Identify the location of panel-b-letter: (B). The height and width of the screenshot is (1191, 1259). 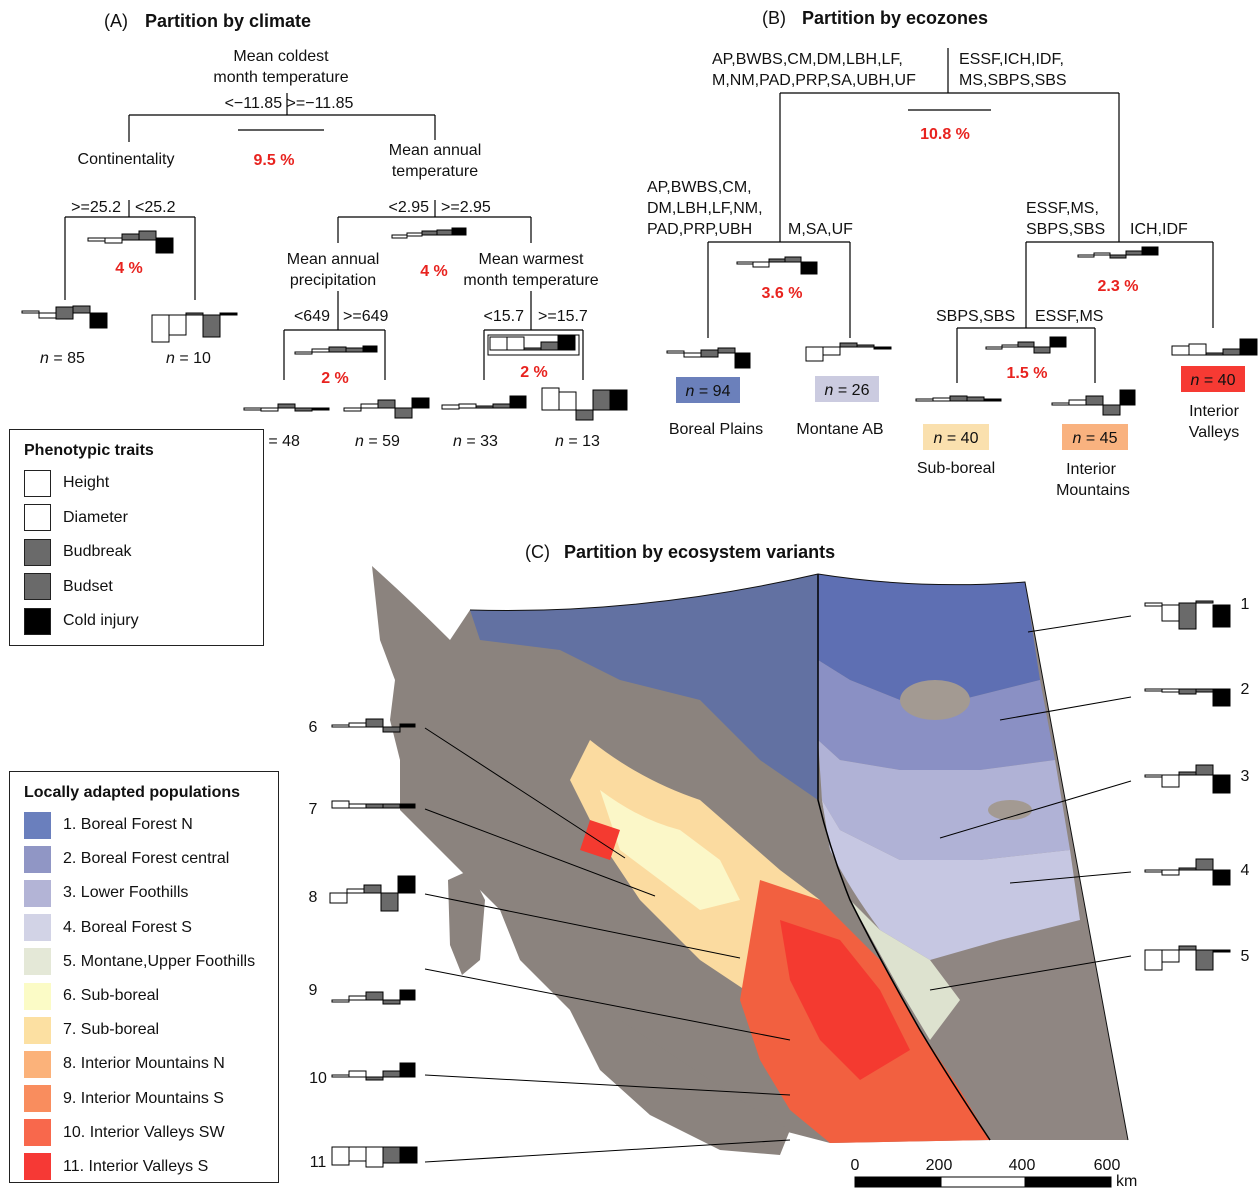
(774, 18).